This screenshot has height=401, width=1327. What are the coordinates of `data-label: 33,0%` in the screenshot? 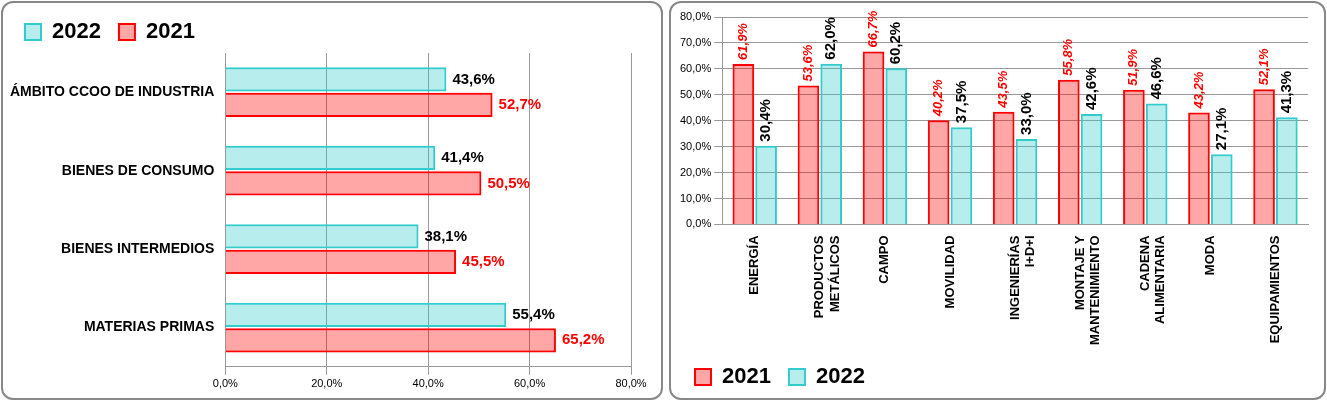 It's located at (1025, 113).